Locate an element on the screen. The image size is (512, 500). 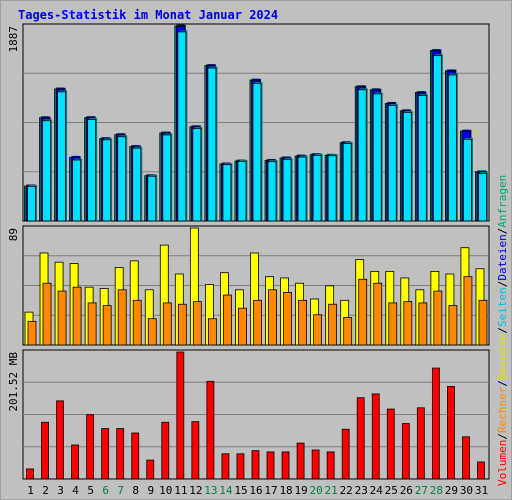
x-tick-label: 7 is located at coordinates (120, 490).